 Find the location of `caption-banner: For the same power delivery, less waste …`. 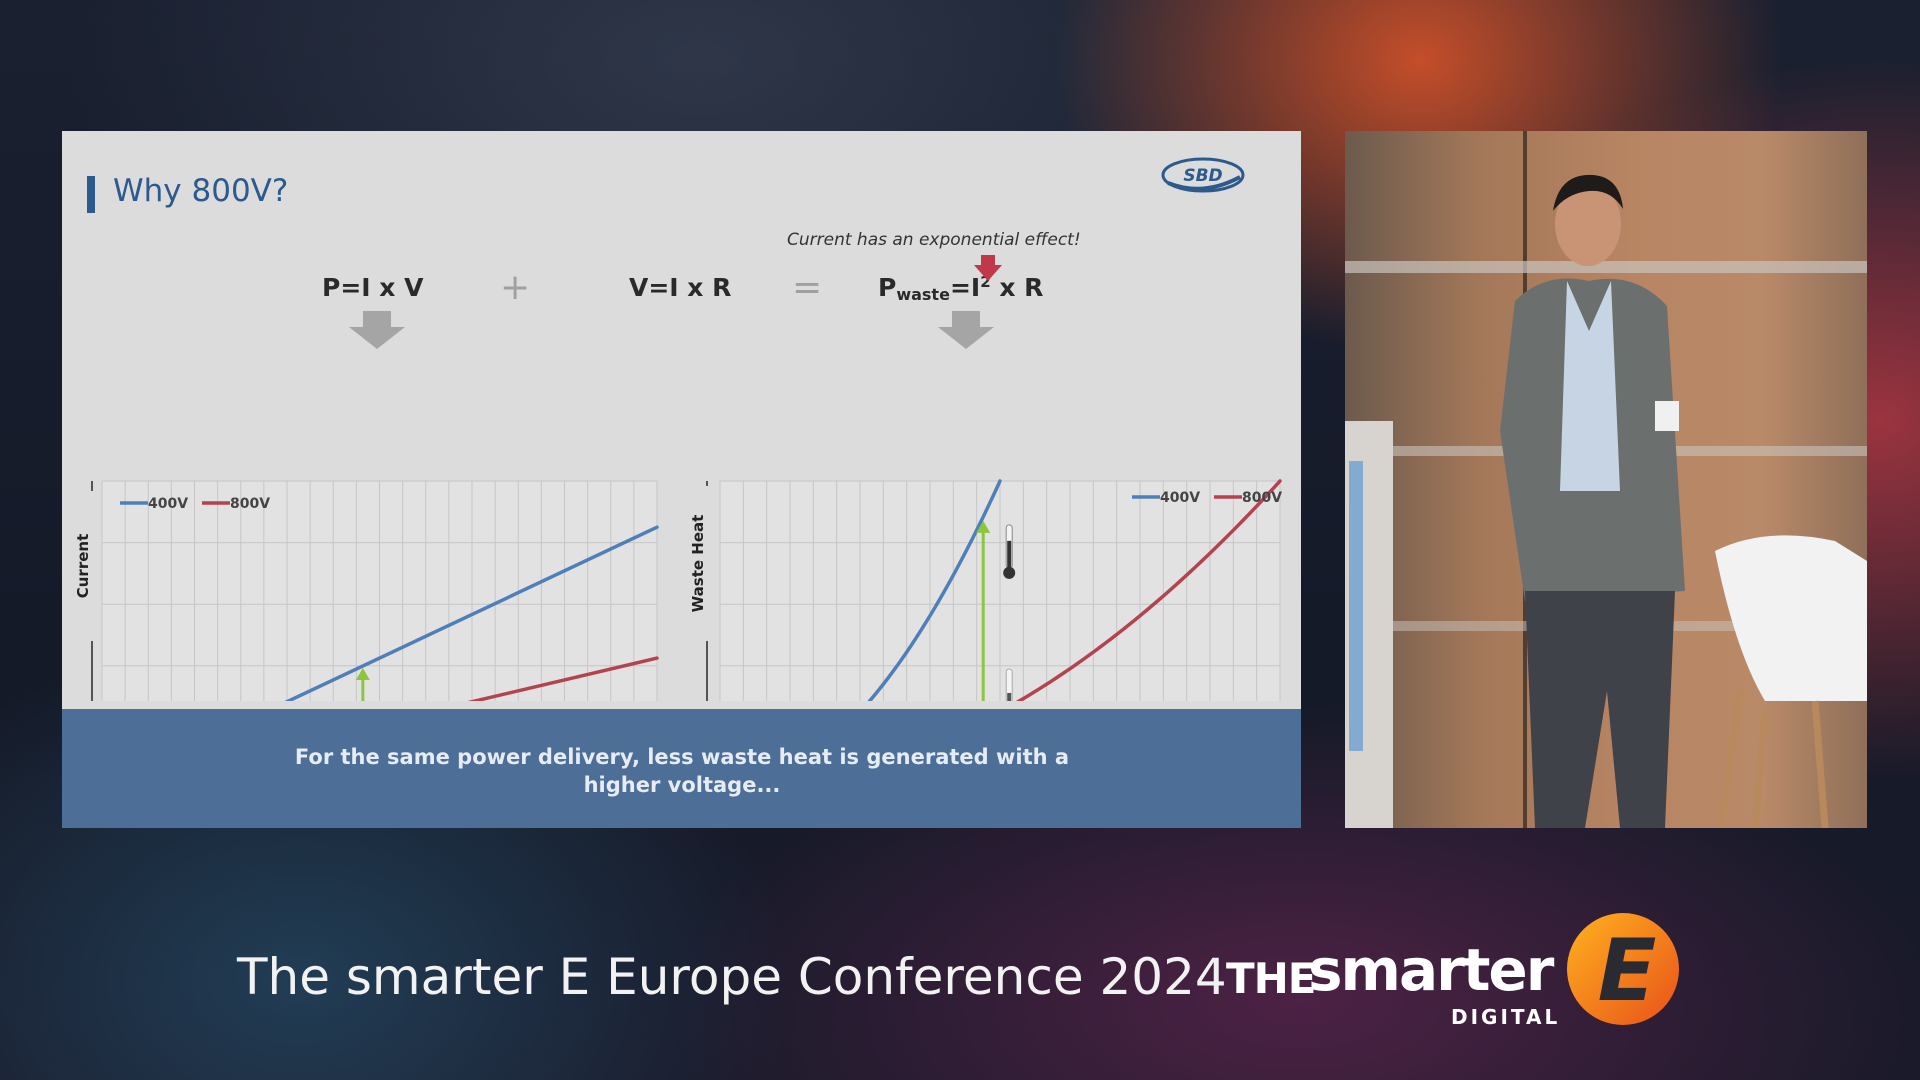

caption-banner: For the same power delivery, less waste … is located at coordinates (681, 768).